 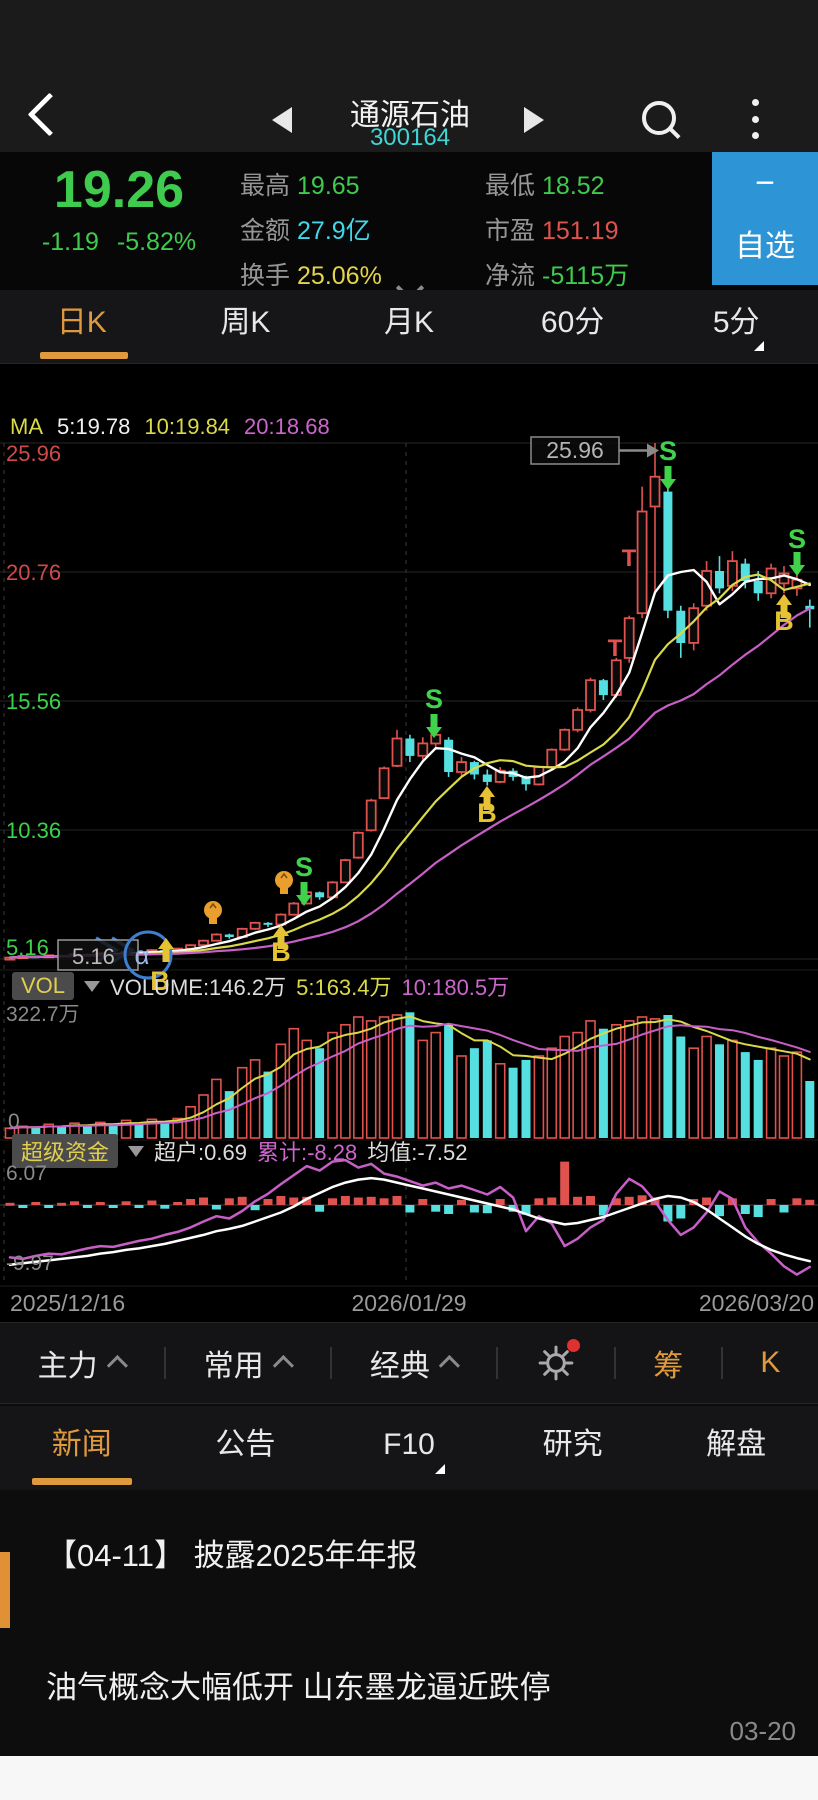 I want to click on x-axis-dates: 2025/12/16 2026/01/29 2026/03/20, so click(x=409, y=1304).